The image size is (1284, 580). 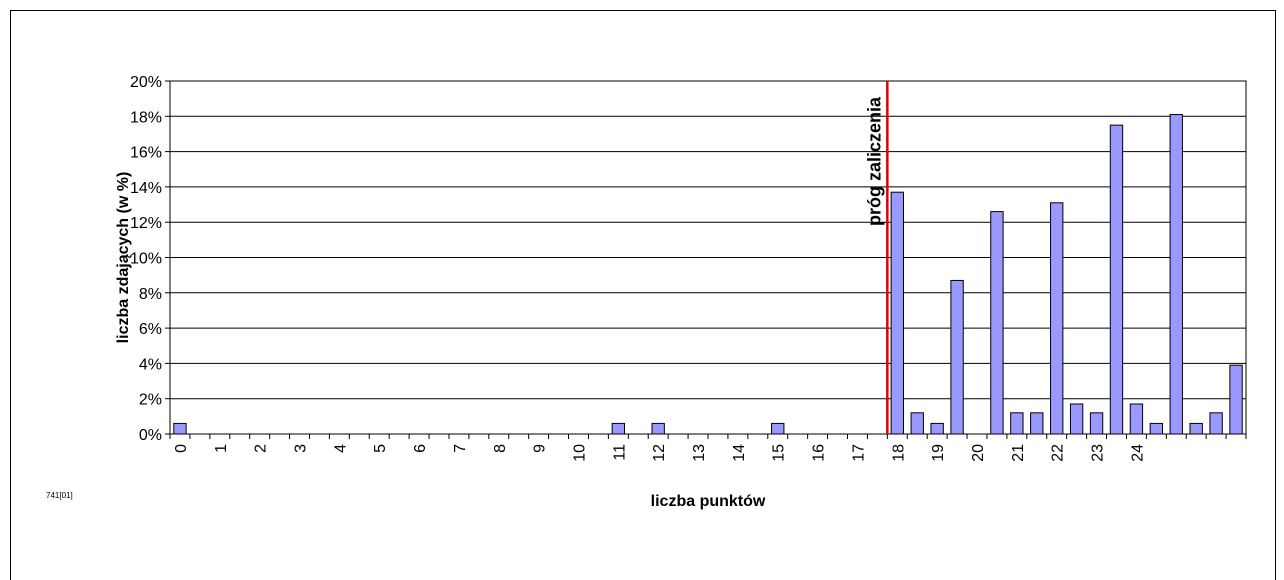 What do you see at coordinates (146, 82) in the screenshot?
I see `y-tick-label: 20%` at bounding box center [146, 82].